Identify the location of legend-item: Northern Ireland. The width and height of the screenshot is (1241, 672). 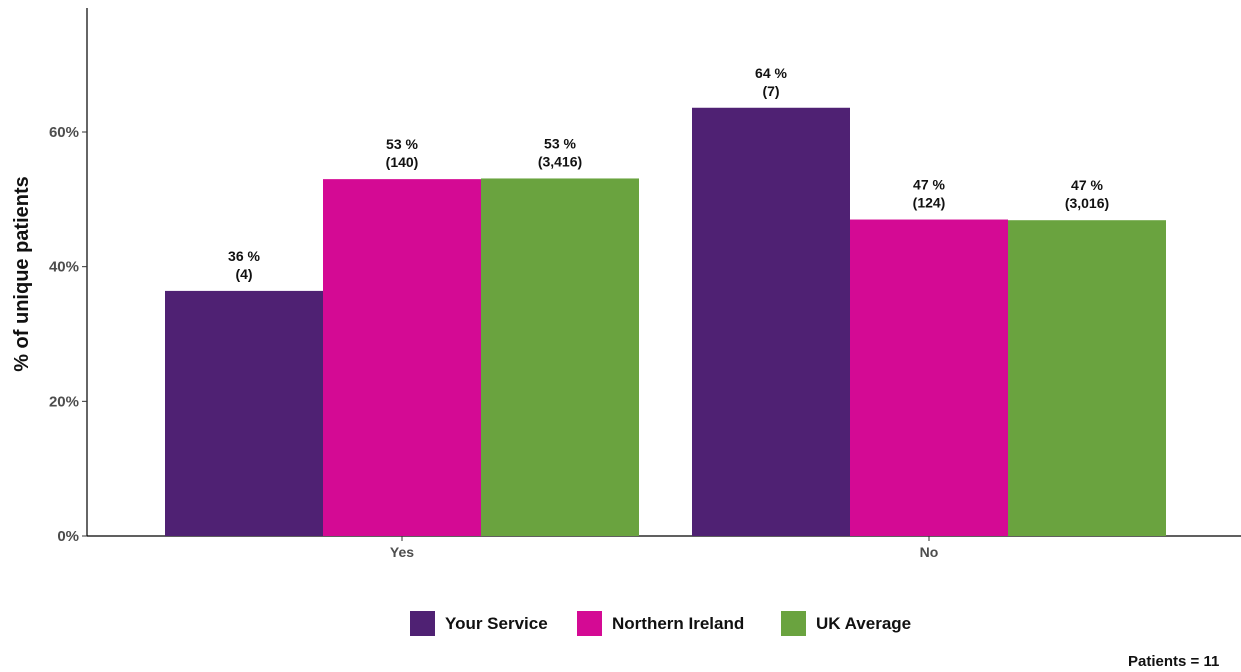
(660, 623).